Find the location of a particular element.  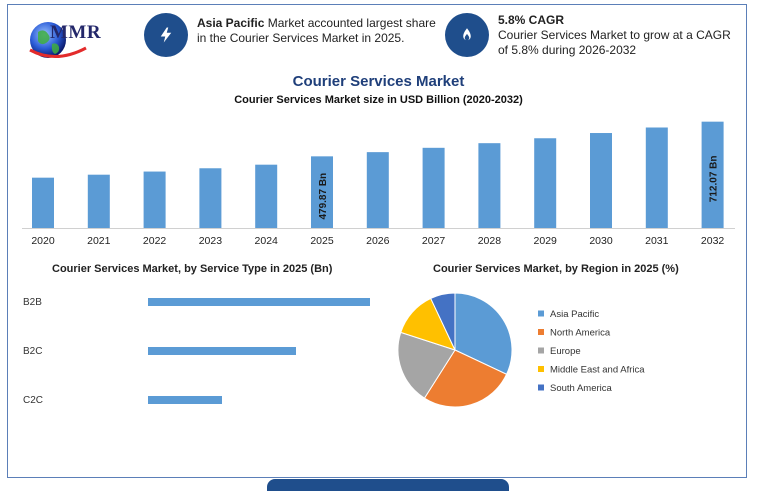

bar-2027 is located at coordinates (433, 187).